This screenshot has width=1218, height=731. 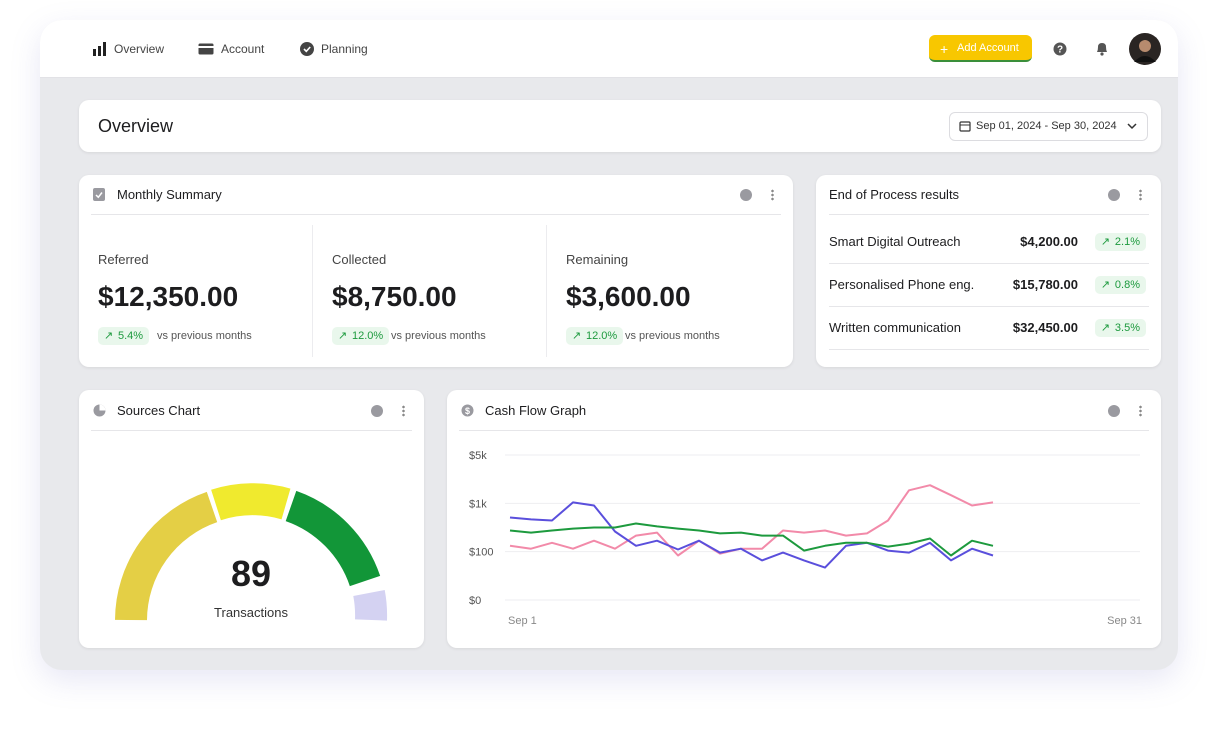 I want to click on help-icon: ?, so click(x=1060, y=49).